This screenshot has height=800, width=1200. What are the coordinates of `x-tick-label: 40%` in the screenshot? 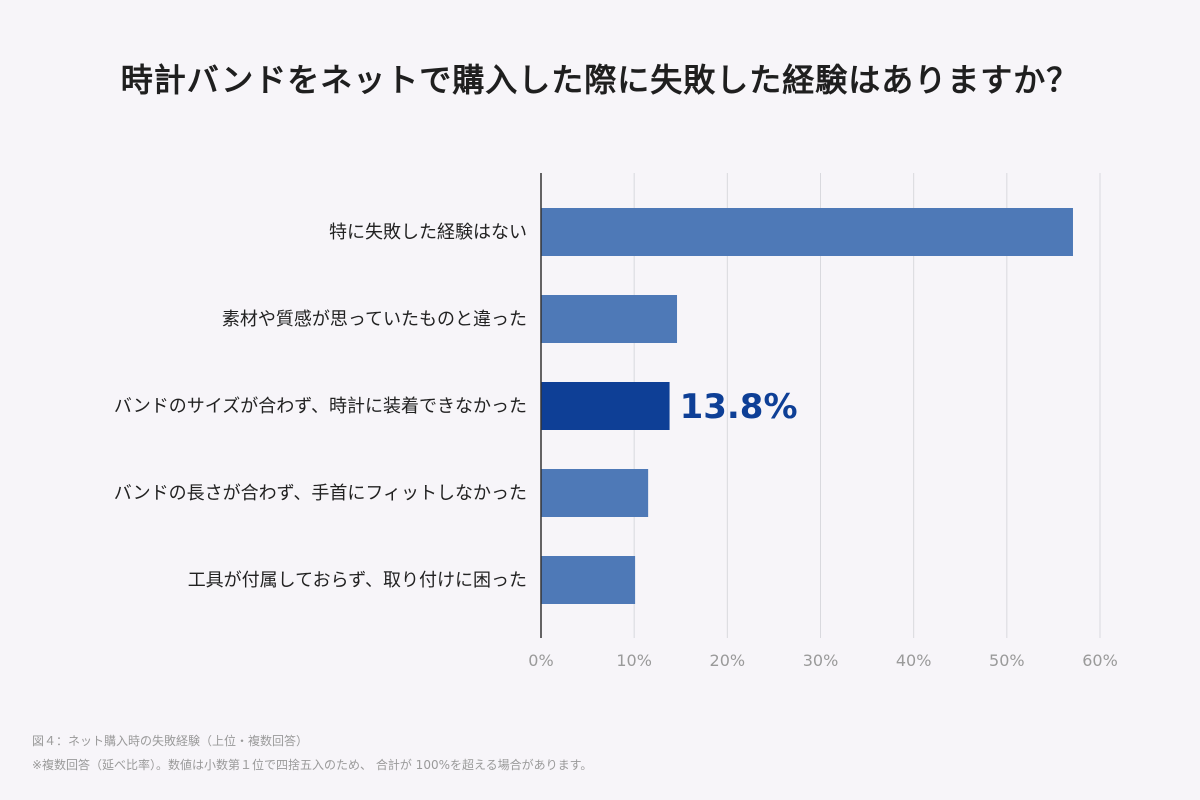 It's located at (914, 660).